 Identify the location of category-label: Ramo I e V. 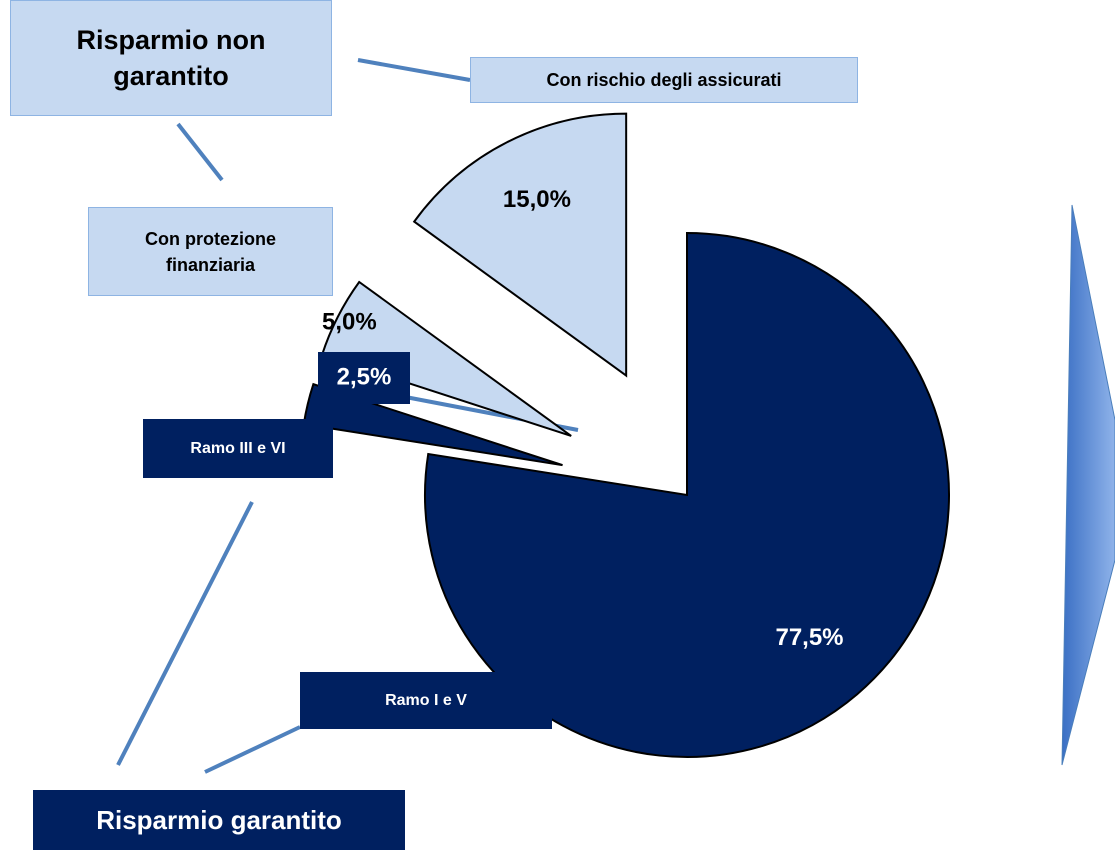
(426, 700).